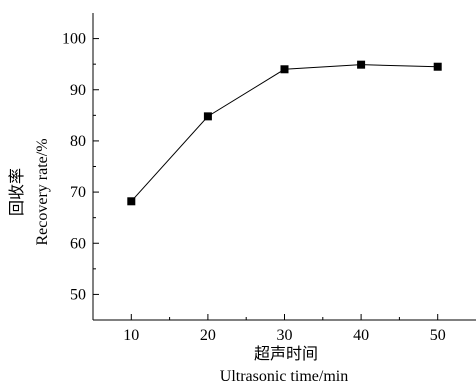 The width and height of the screenshot is (476, 385). I want to click on x-ticks: 10 20 30 40 50, so click(284, 329).